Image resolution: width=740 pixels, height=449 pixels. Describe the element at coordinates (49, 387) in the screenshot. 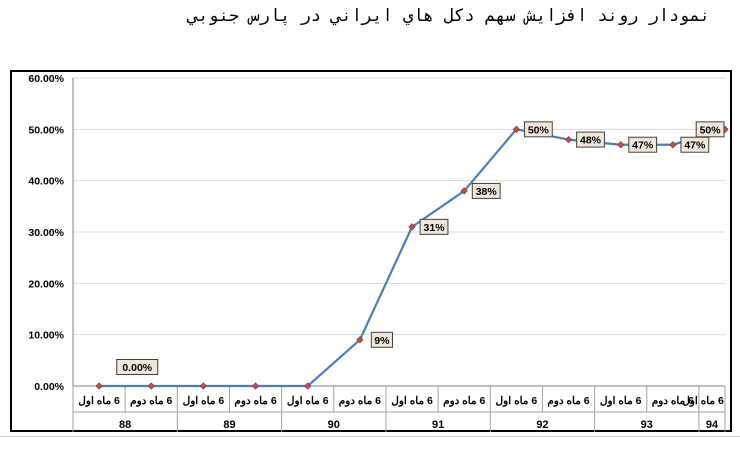

I see `y-tick-label: 0.00%` at that location.